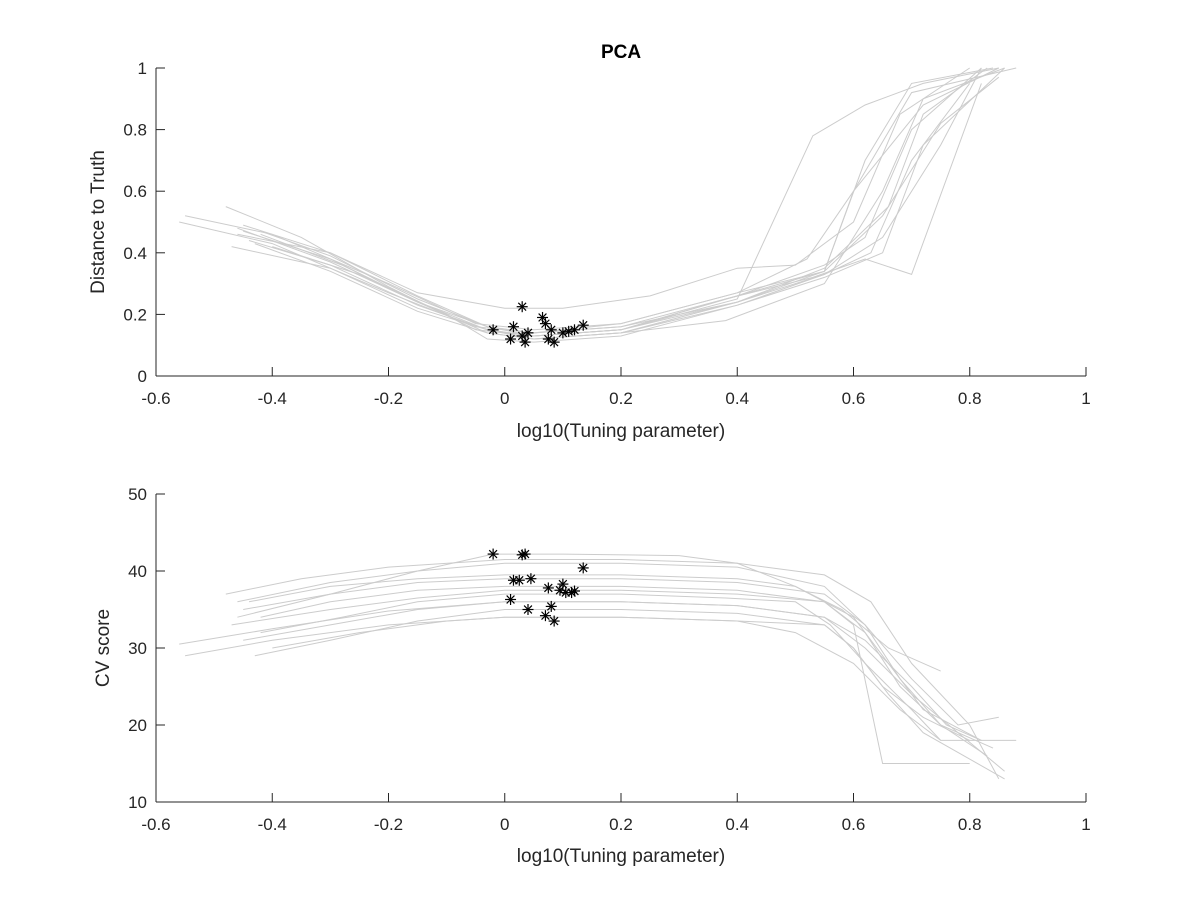 The height and width of the screenshot is (900, 1200). What do you see at coordinates (98, 222) in the screenshot?
I see `y-axis-label: Distance to Truth` at bounding box center [98, 222].